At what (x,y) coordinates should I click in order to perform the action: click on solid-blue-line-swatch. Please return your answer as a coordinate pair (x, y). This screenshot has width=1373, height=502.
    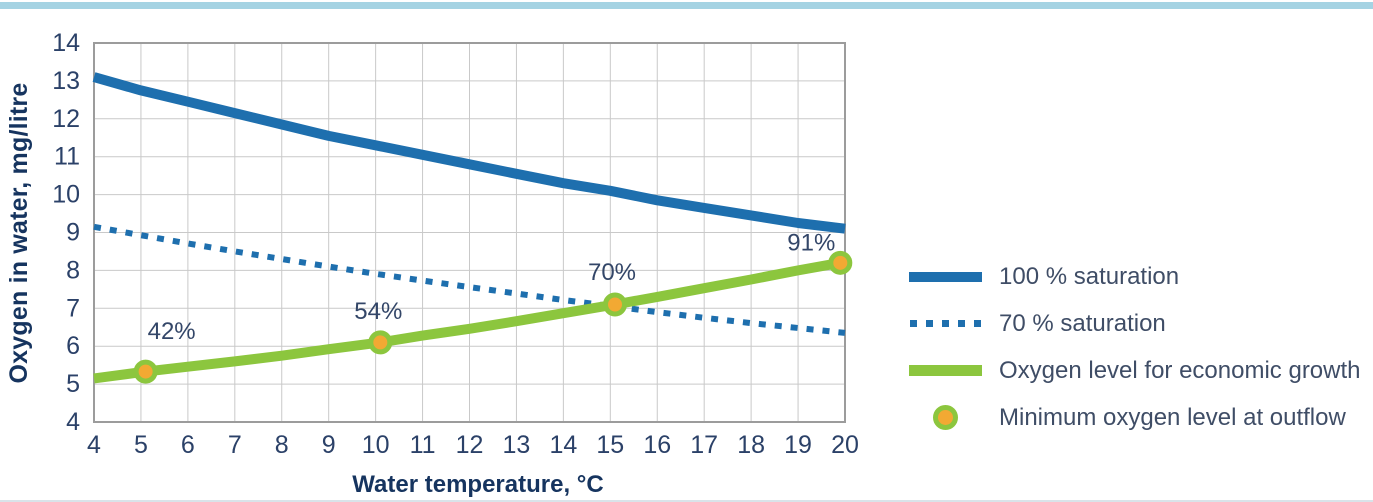
    Looking at the image, I should click on (945, 276).